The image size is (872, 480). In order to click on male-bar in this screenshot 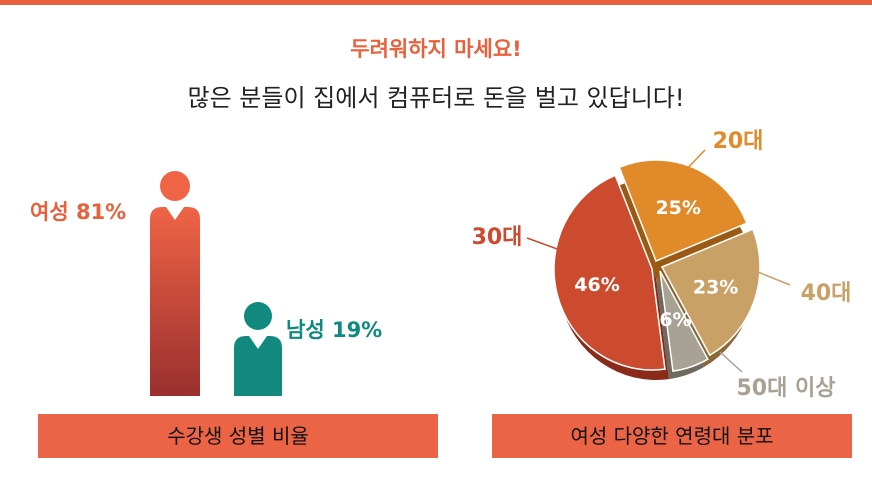, I will do `click(258, 366)`.